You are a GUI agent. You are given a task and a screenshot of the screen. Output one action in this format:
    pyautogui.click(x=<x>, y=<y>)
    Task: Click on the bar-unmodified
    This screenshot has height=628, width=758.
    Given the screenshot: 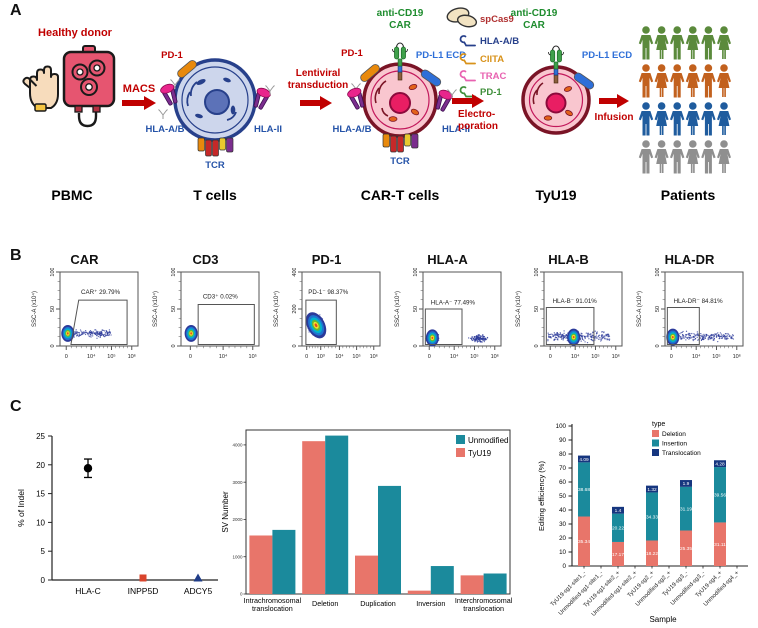 What is the action you would take?
    pyautogui.click(x=337, y=514)
    